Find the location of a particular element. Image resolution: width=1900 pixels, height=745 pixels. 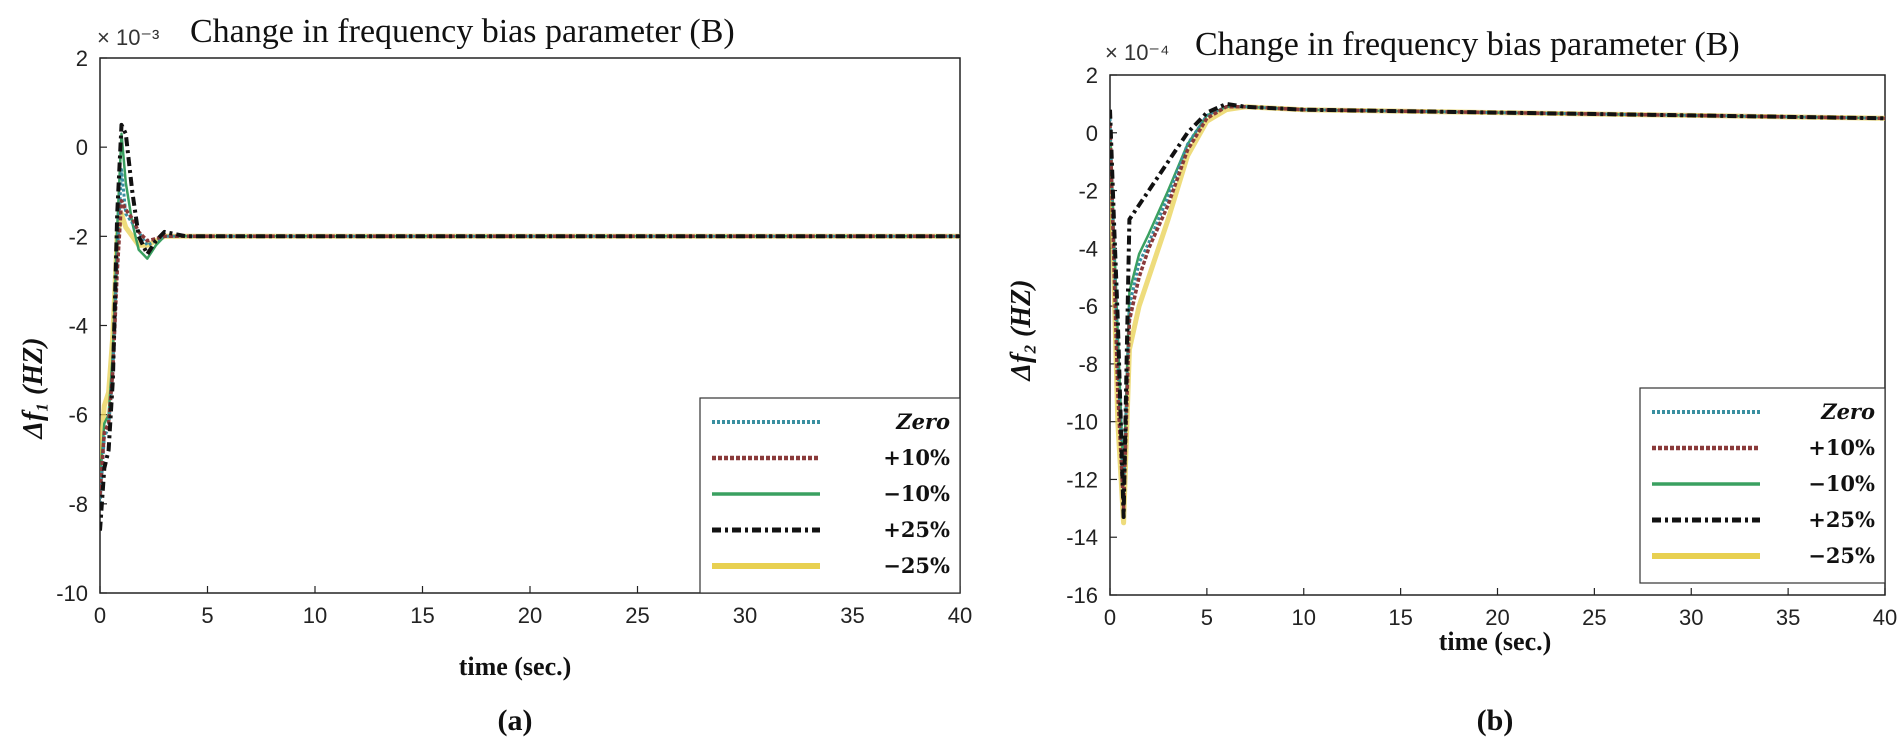

chart-a-y-tick-label: -10 is located at coordinates (72, 593).